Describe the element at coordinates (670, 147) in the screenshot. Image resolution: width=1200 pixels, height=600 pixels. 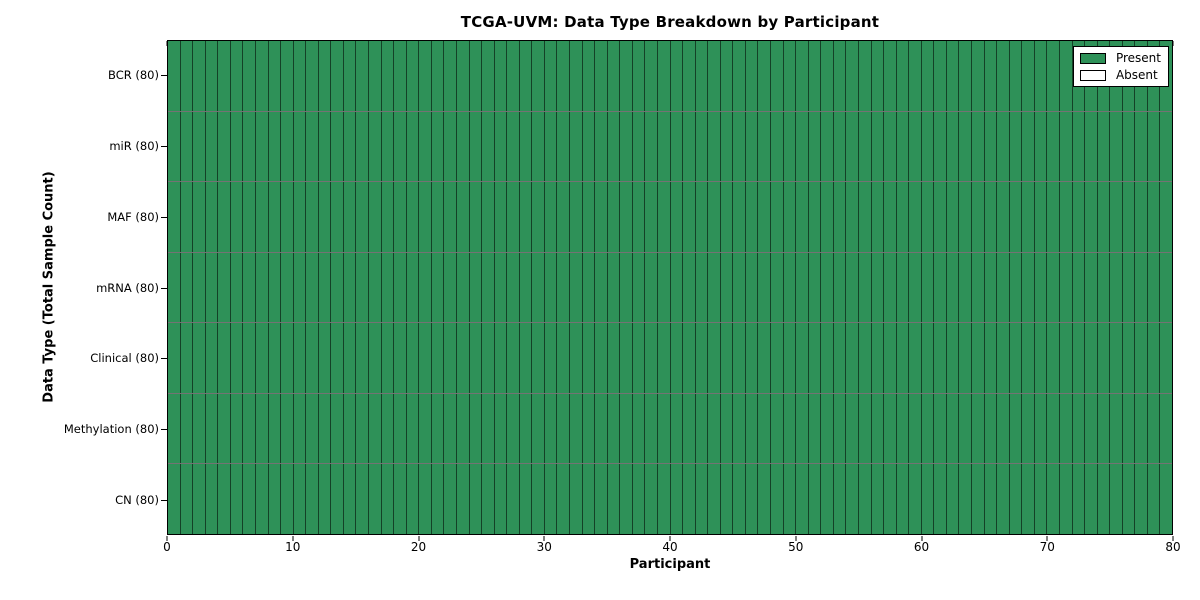
I see `heatmap-row-mir` at that location.